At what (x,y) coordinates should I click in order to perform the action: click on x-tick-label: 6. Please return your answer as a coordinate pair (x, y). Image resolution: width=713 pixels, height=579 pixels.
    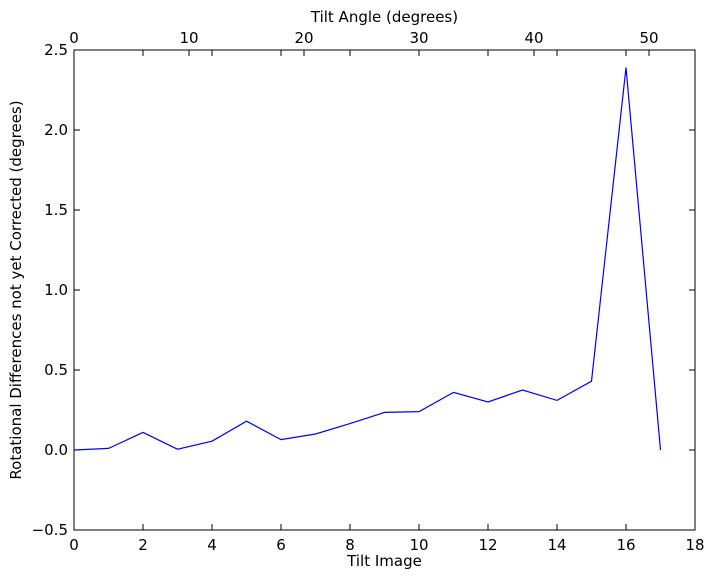
    Looking at the image, I should click on (281, 545).